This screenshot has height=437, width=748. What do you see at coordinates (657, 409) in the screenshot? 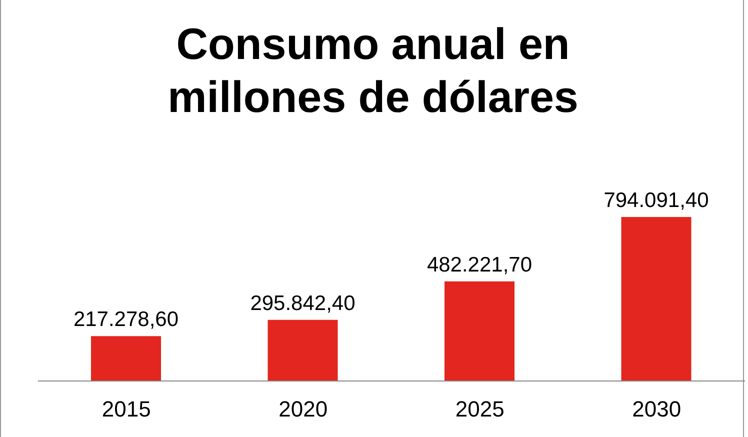
I see `x-tick-label: 2030` at bounding box center [657, 409].